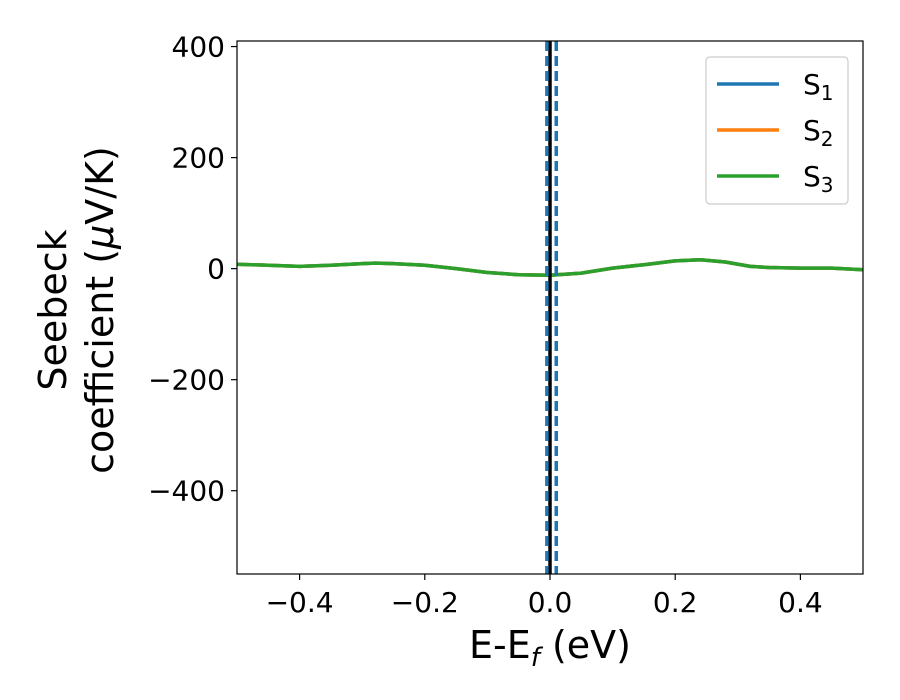 The width and height of the screenshot is (900, 700). Describe the element at coordinates (818, 132) in the screenshot. I see `legend-label-s2: S2` at that location.